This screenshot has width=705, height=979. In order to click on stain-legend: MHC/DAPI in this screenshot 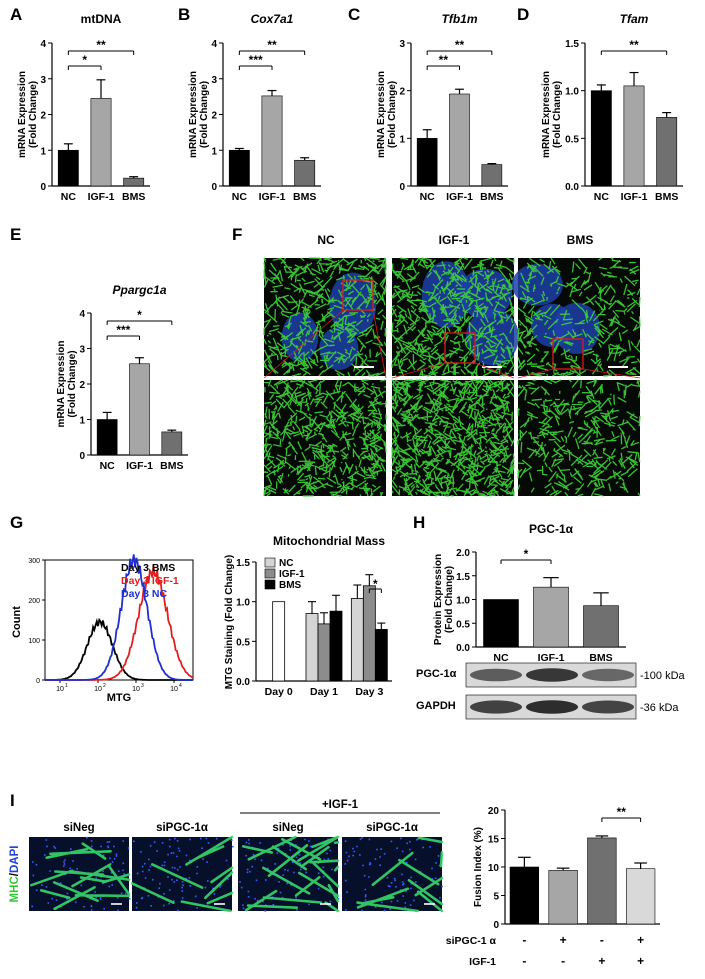, I will do `click(15, 874)`.